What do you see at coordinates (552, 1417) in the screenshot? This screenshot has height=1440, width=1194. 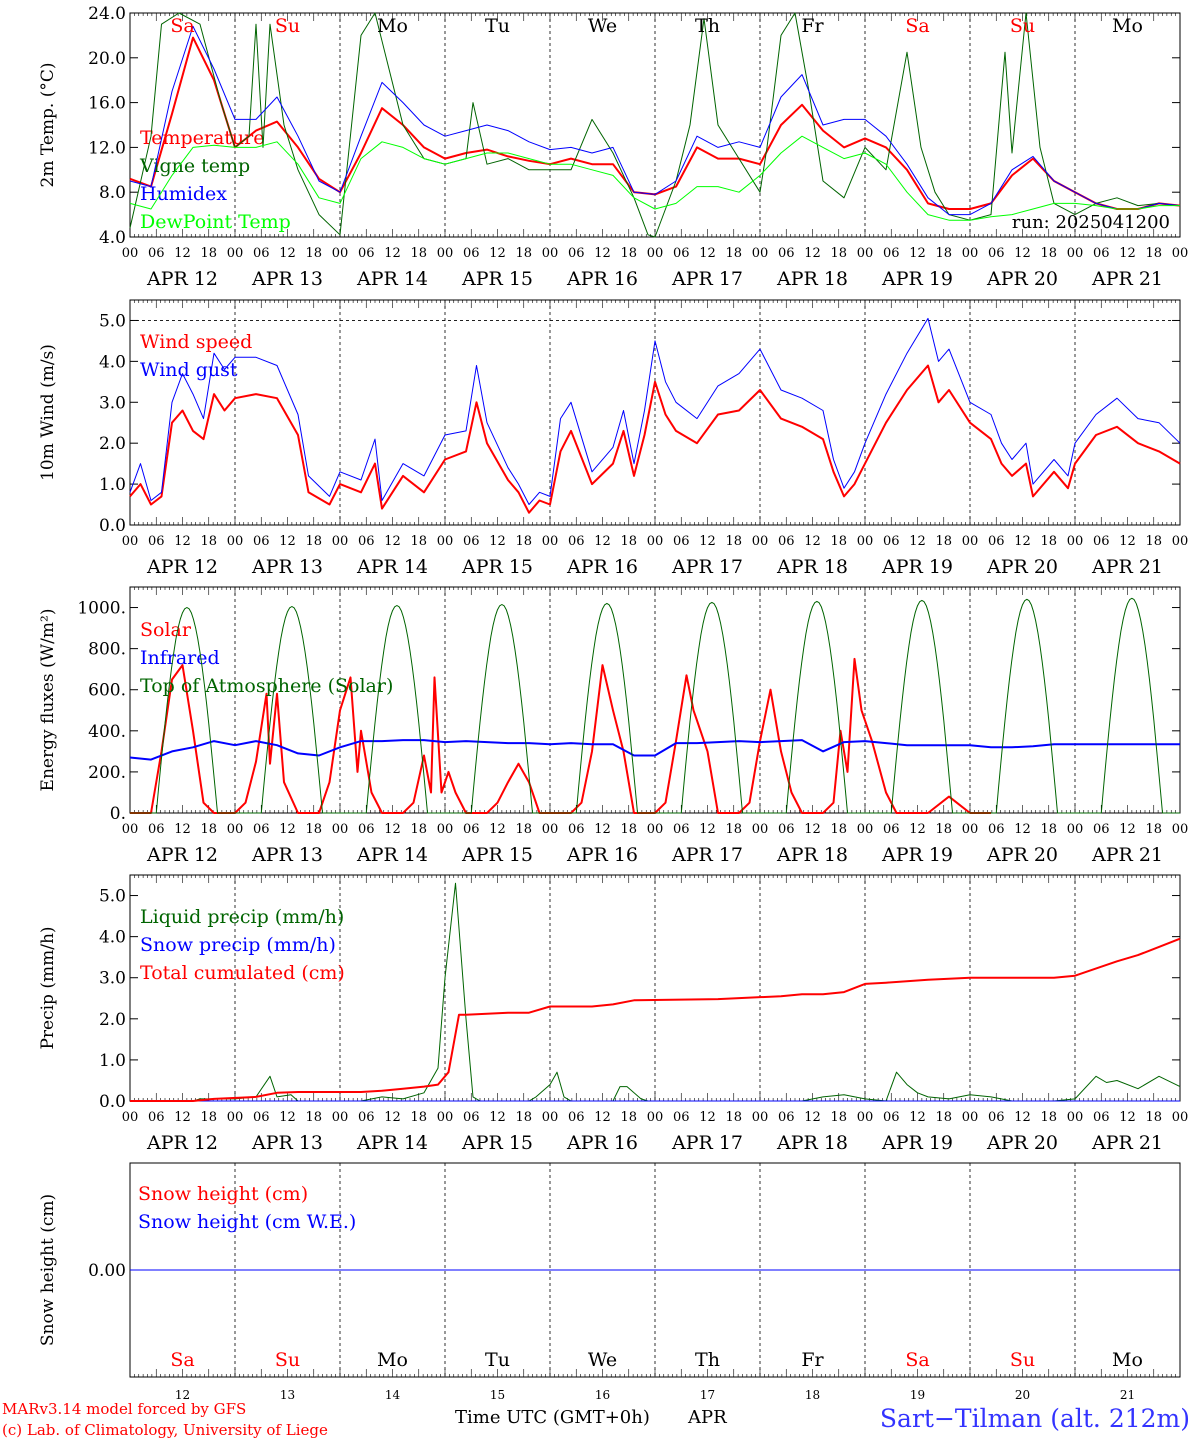 I see `footer-xlabel: Time UTC (GMT+0h)` at bounding box center [552, 1417].